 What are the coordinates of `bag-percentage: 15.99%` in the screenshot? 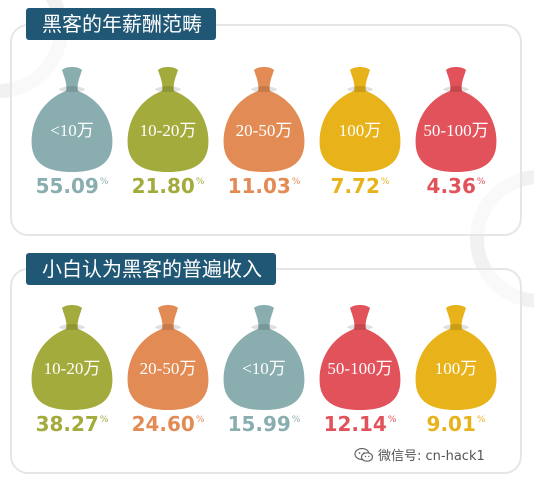 It's located at (264, 424).